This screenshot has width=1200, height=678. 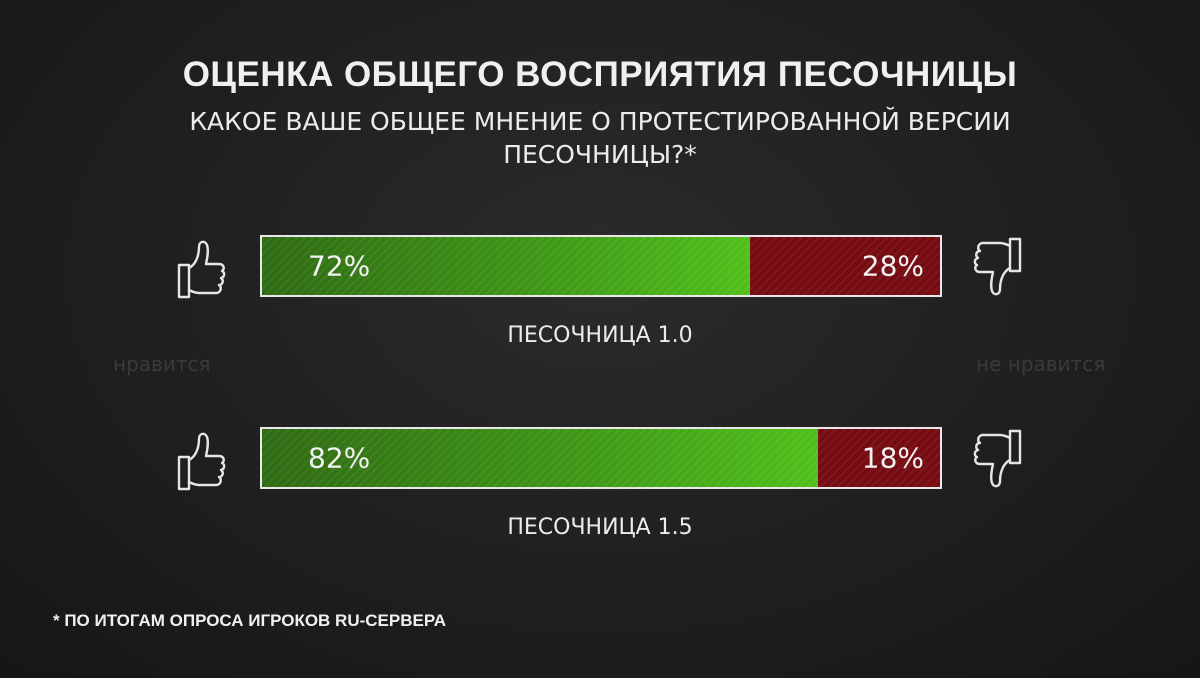 I want to click on data-label-like: 72%, so click(x=339, y=266).